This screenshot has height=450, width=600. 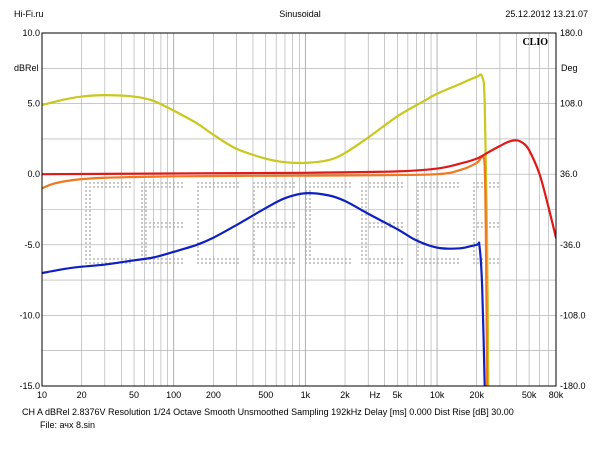 What do you see at coordinates (29, 386) in the screenshot?
I see `y-tick-label: -15.0` at bounding box center [29, 386].